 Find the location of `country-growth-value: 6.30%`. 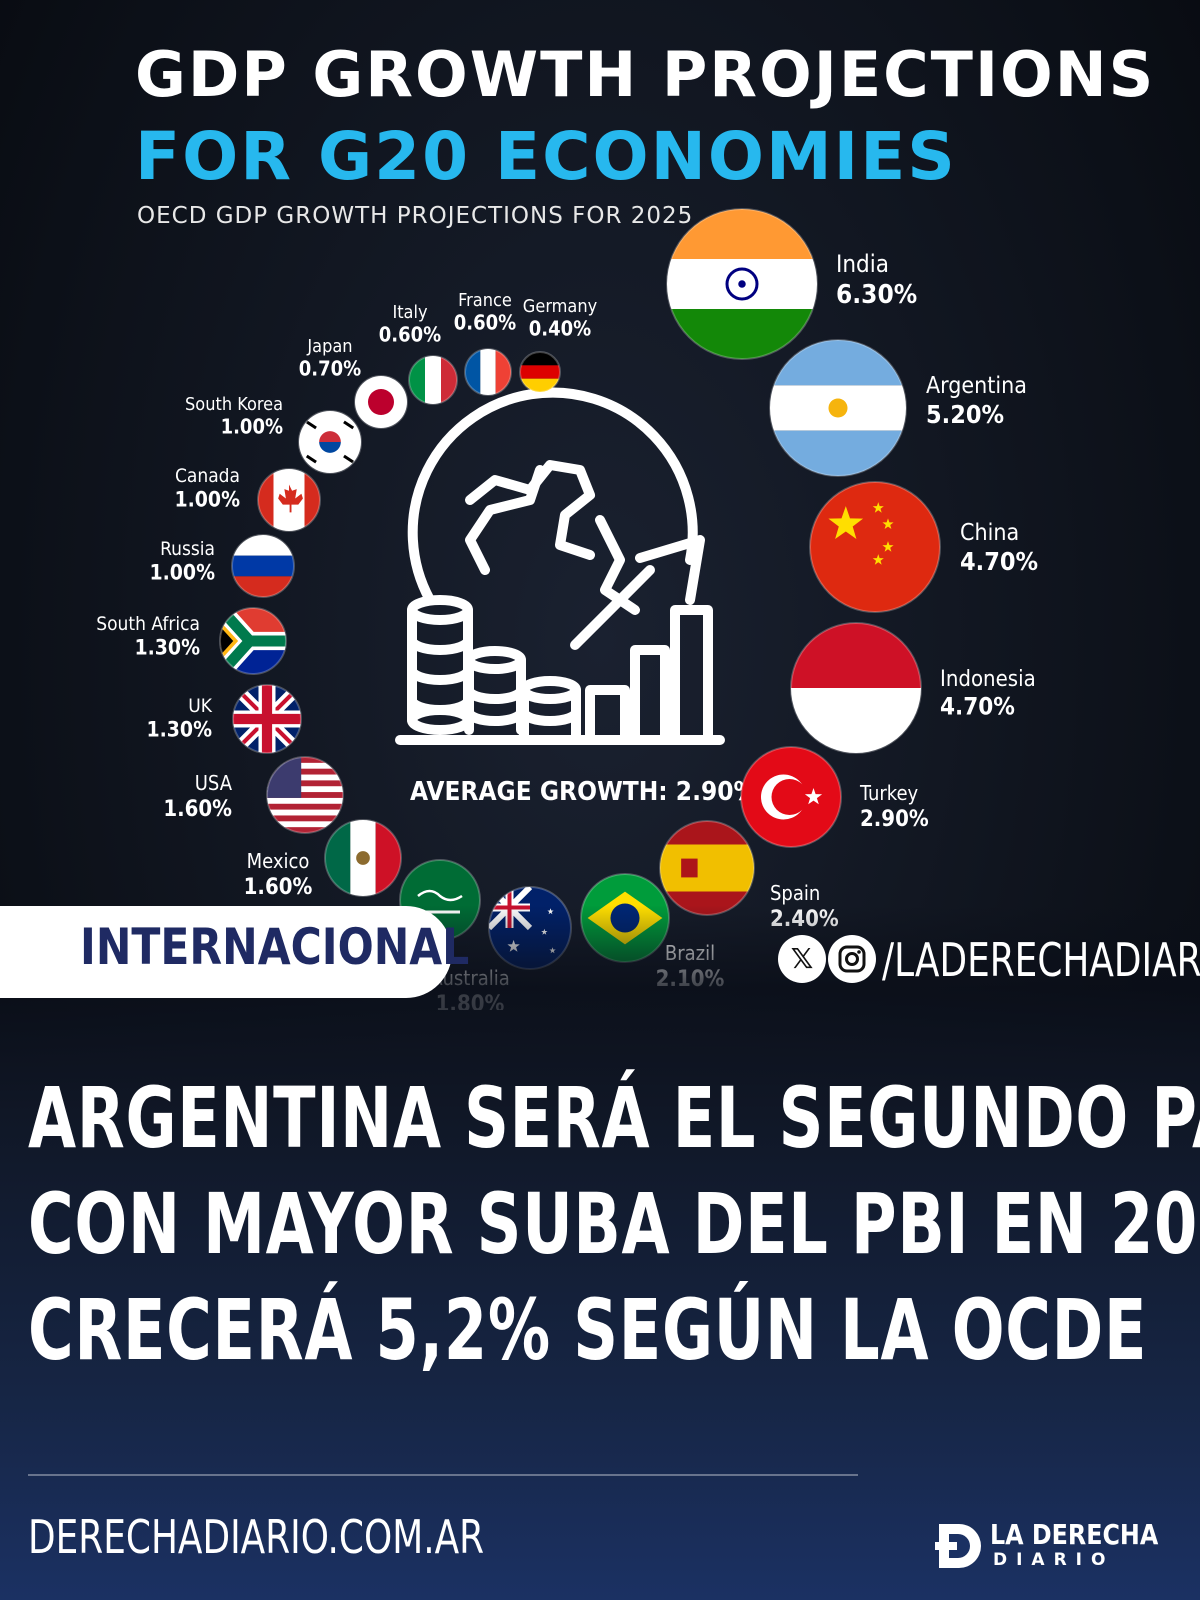

country-growth-value: 6.30% is located at coordinates (876, 295).